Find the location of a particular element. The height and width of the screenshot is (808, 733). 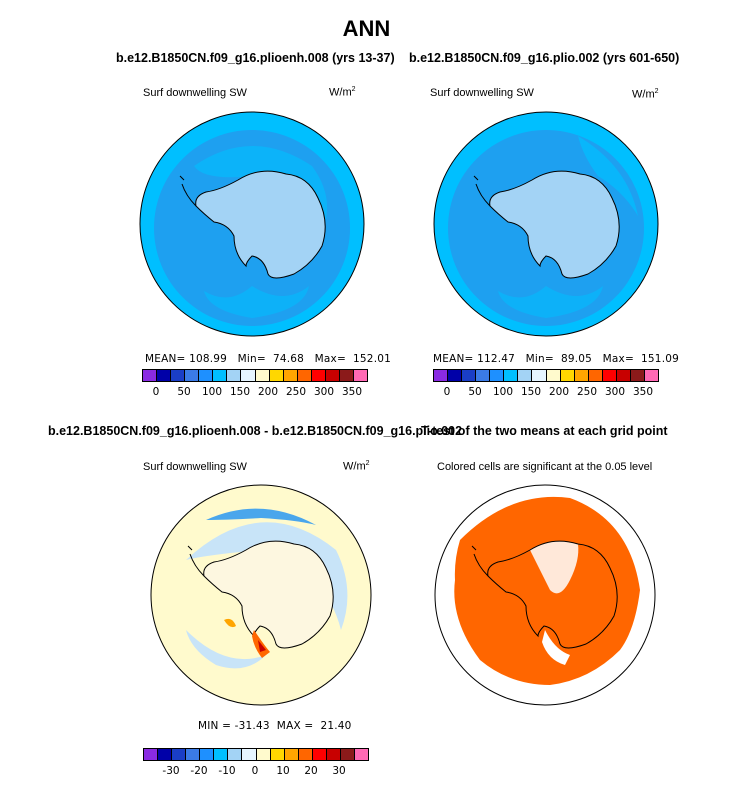

colorbar-tick-label: 30 is located at coordinates (339, 771).